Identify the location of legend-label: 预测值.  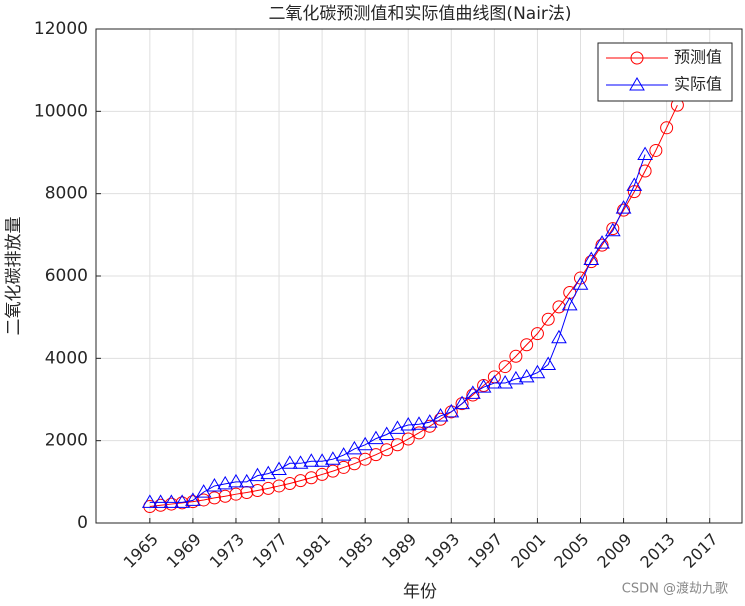
(698, 57).